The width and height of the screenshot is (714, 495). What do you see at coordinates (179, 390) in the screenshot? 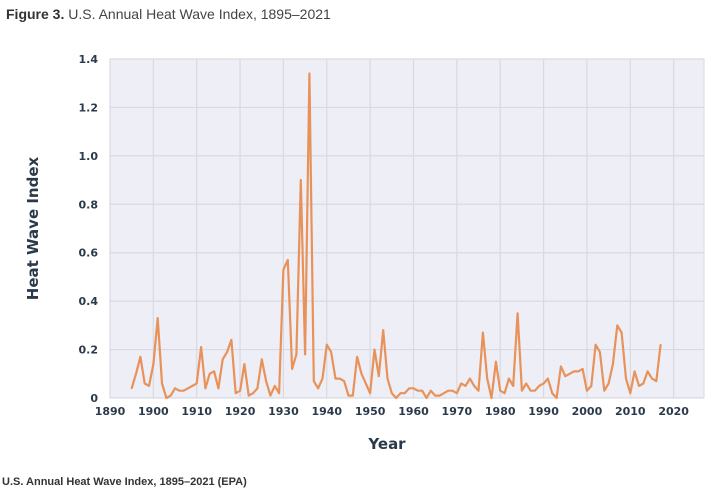
I see `data-point-1906` at bounding box center [179, 390].